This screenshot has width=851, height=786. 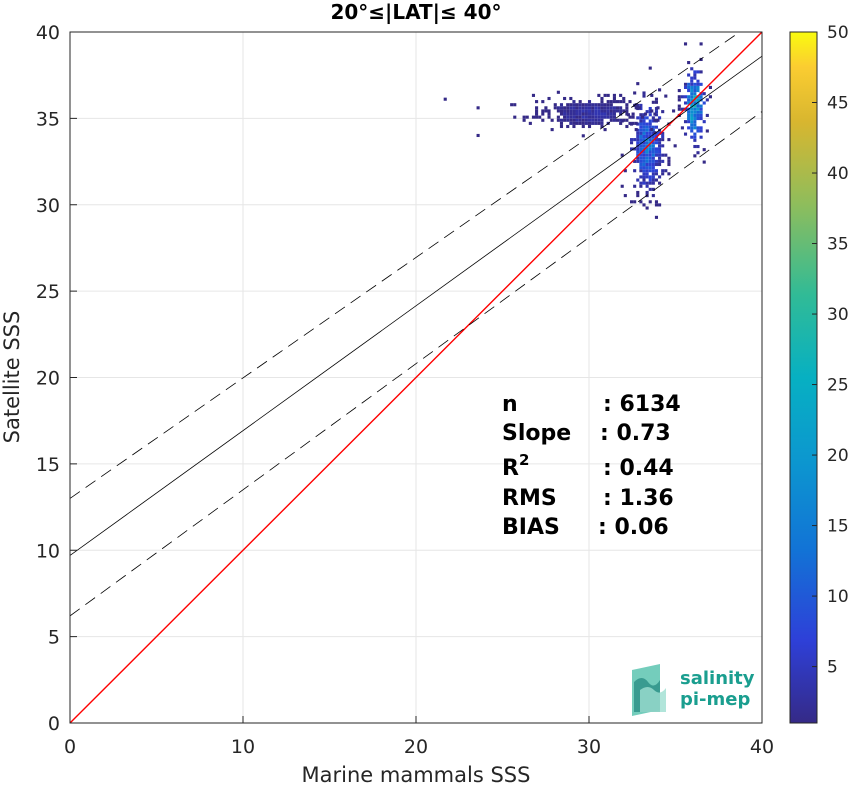 What do you see at coordinates (529, 498) in the screenshot?
I see `stat-rms-label: RMS` at bounding box center [529, 498].